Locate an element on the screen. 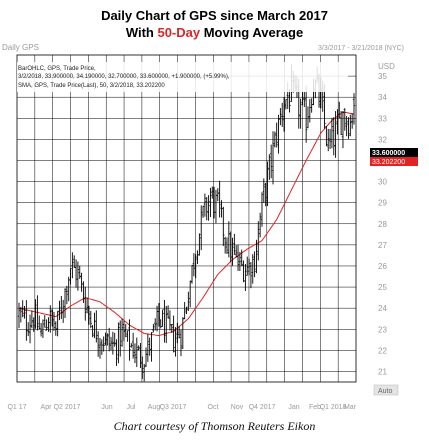  auto-label: Auto is located at coordinates (385, 391).